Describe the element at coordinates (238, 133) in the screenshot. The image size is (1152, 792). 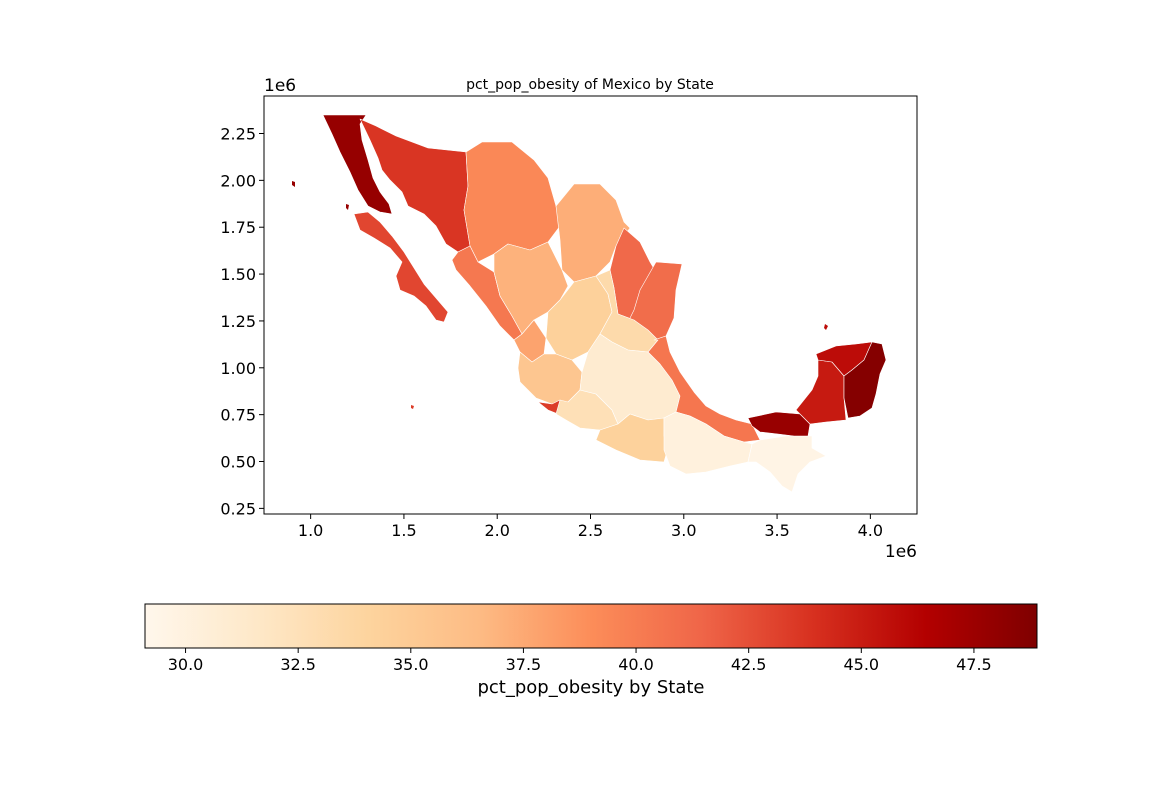
I see `y-tick-label: 2.25` at that location.